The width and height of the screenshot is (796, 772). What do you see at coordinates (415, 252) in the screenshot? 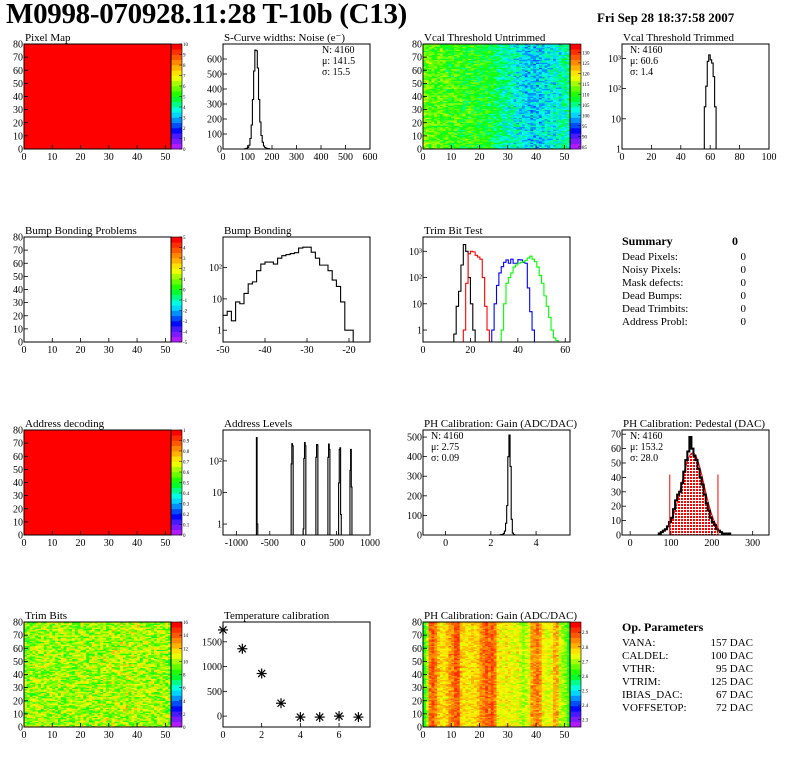
I see `y-tick-label: 10³` at bounding box center [415, 252].